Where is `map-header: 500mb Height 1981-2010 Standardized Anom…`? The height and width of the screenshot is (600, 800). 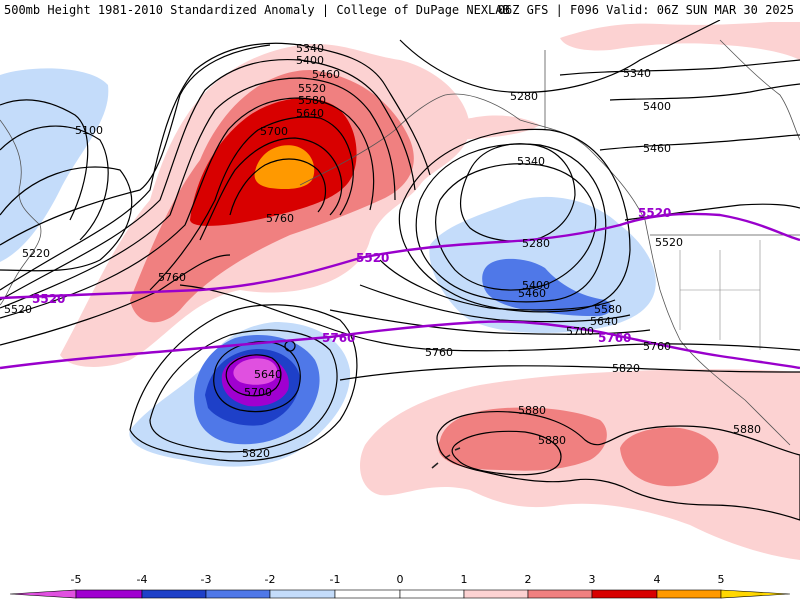 map-header: 500mb Height 1981-2010 Standardized Anom… is located at coordinates (400, 10).